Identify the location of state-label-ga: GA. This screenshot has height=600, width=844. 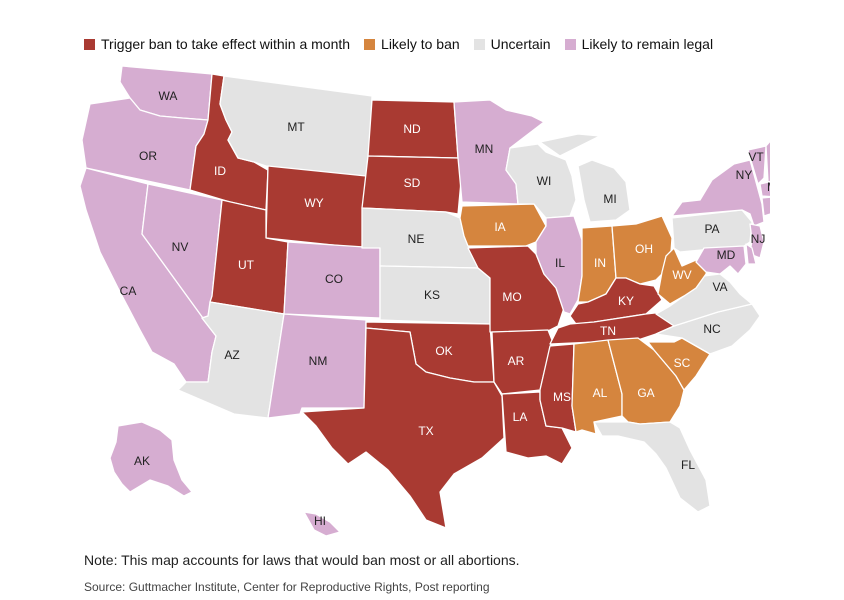
(645, 393).